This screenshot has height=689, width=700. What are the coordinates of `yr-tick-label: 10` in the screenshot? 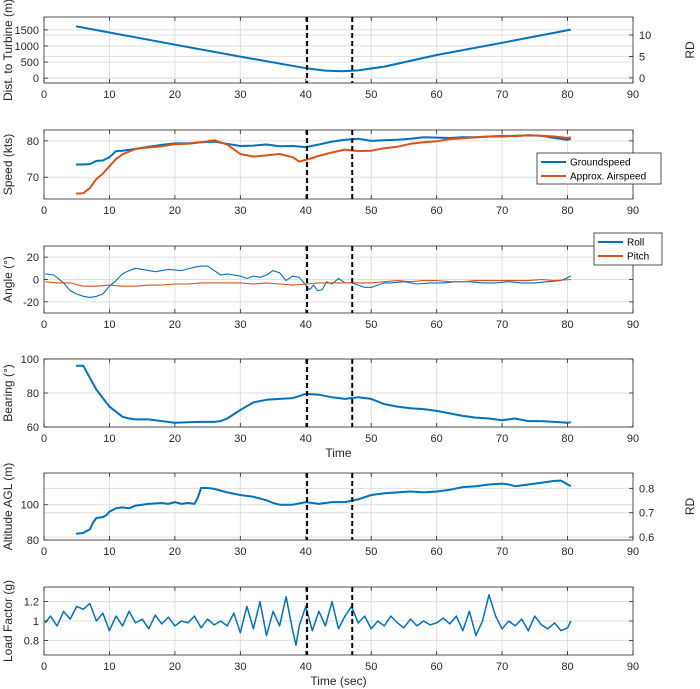 It's located at (645, 36).